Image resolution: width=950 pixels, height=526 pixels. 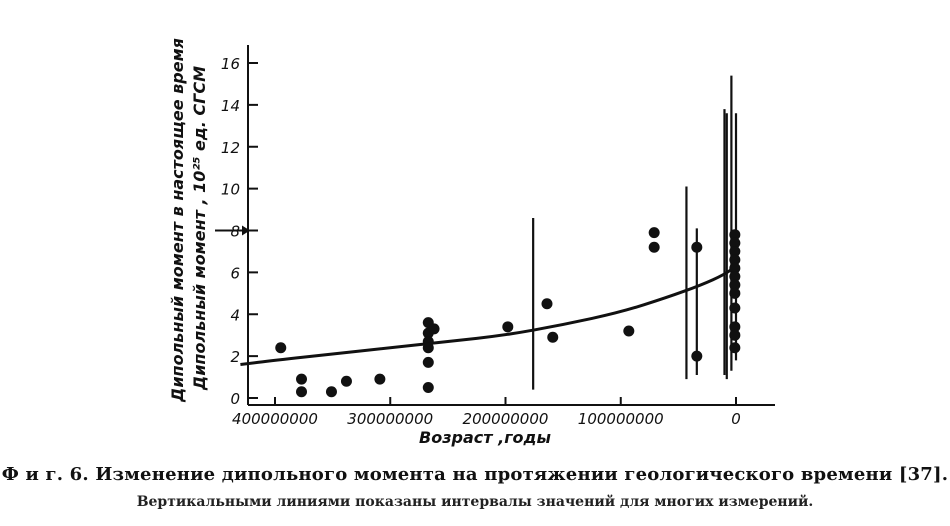 I want to click on y-tick-label: 0, so click(x=235, y=399).